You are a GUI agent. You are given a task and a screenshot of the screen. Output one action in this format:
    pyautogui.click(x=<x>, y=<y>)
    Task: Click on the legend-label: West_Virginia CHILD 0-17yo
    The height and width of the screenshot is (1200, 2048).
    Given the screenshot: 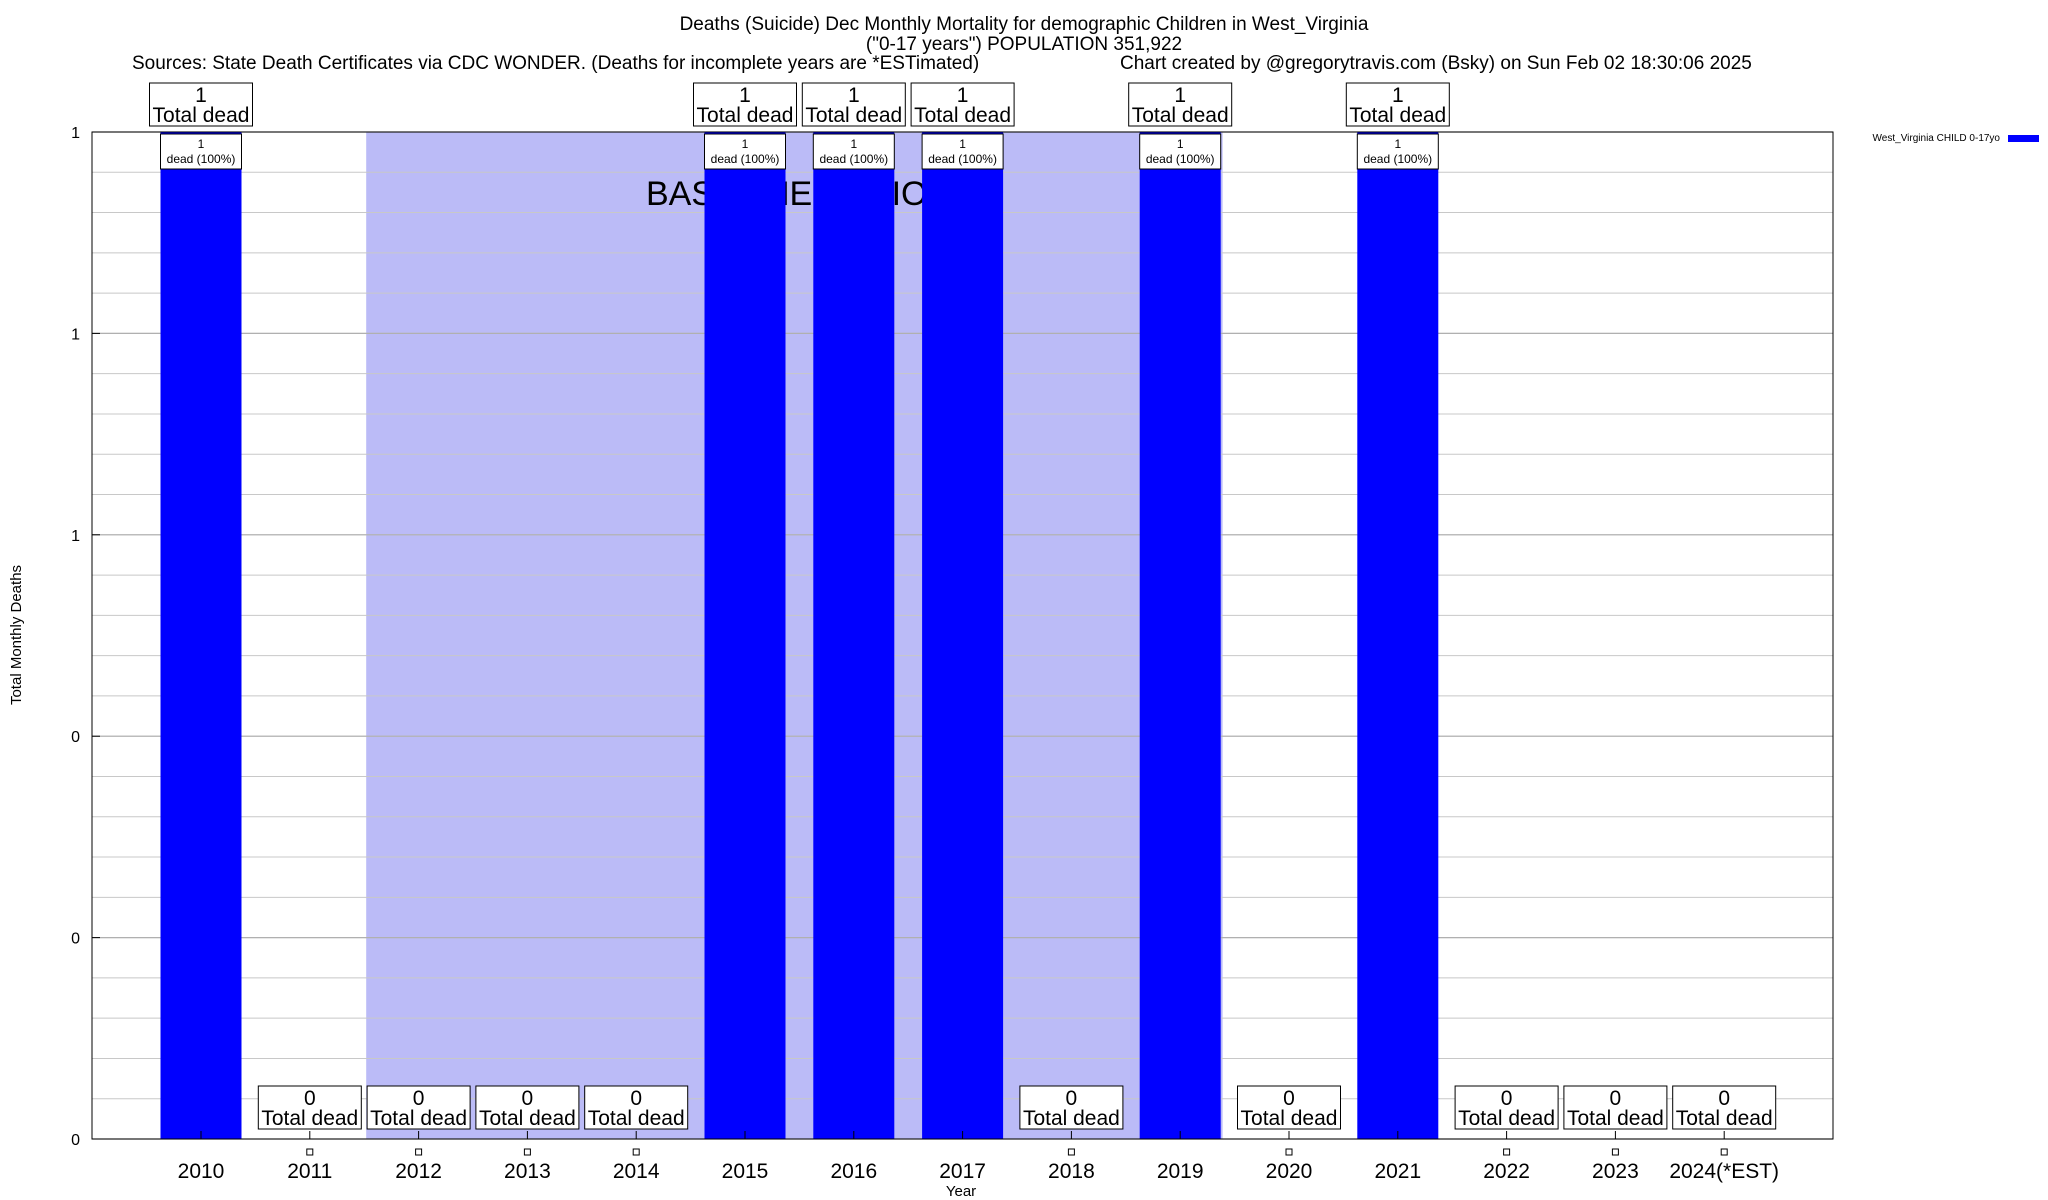 What is the action you would take?
    pyautogui.click(x=1937, y=138)
    